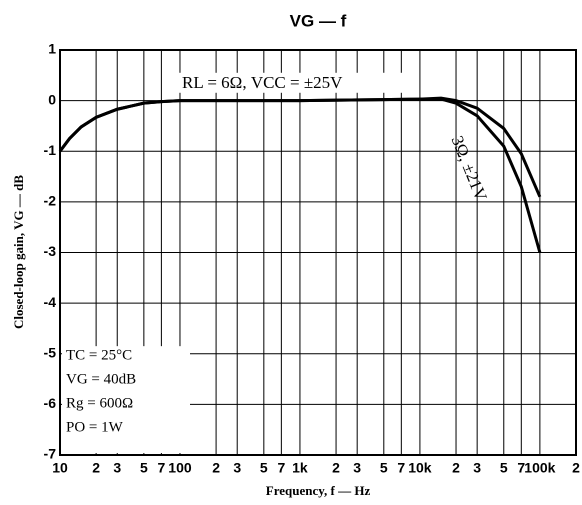 This screenshot has width=582, height=505. What do you see at coordinates (50, 150) in the screenshot?
I see `y-tick-label: -1` at bounding box center [50, 150].